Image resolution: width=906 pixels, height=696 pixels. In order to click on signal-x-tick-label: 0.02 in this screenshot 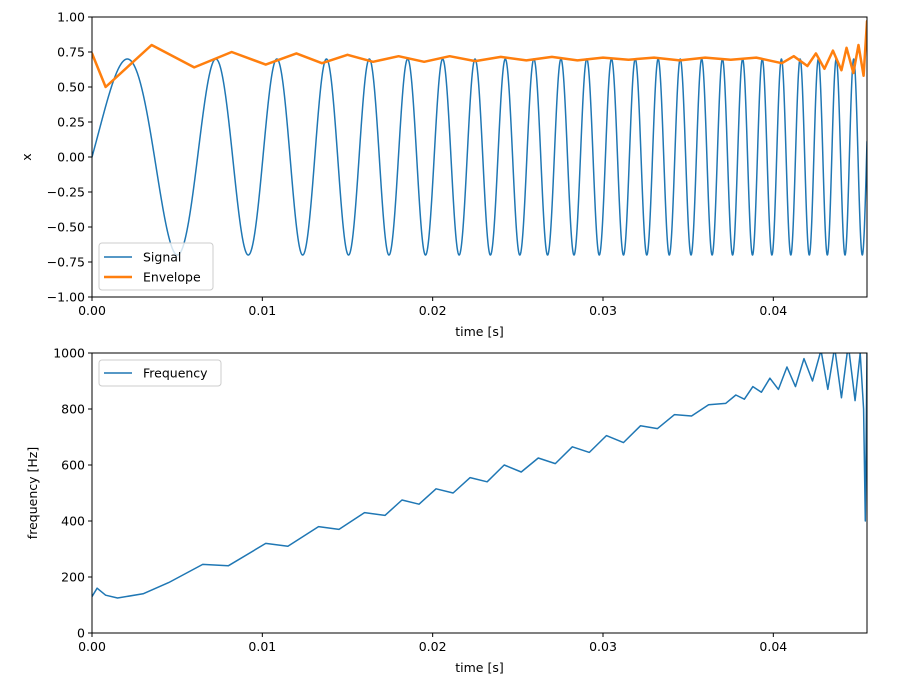, I will do `click(433, 310)`.